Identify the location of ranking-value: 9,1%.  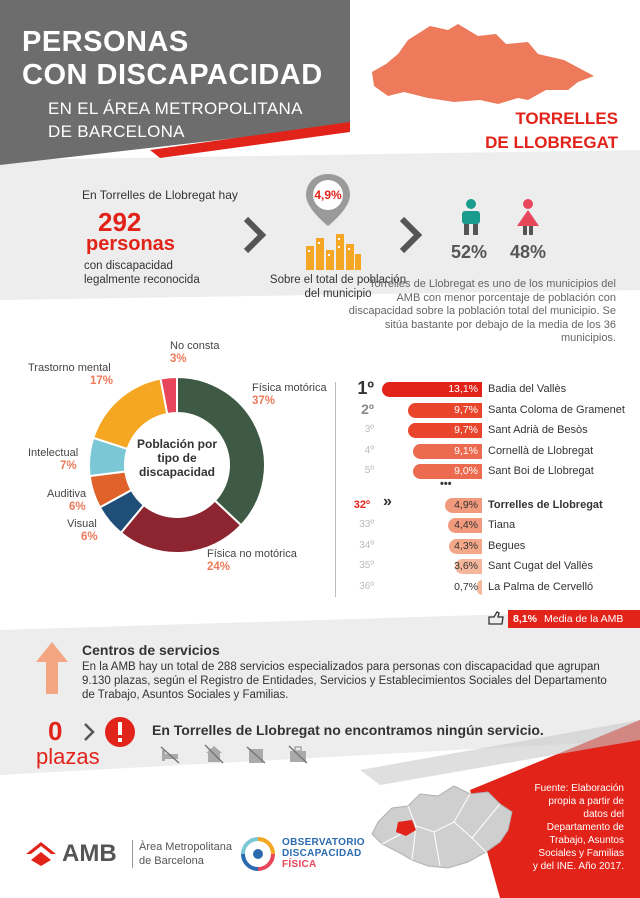
(466, 450).